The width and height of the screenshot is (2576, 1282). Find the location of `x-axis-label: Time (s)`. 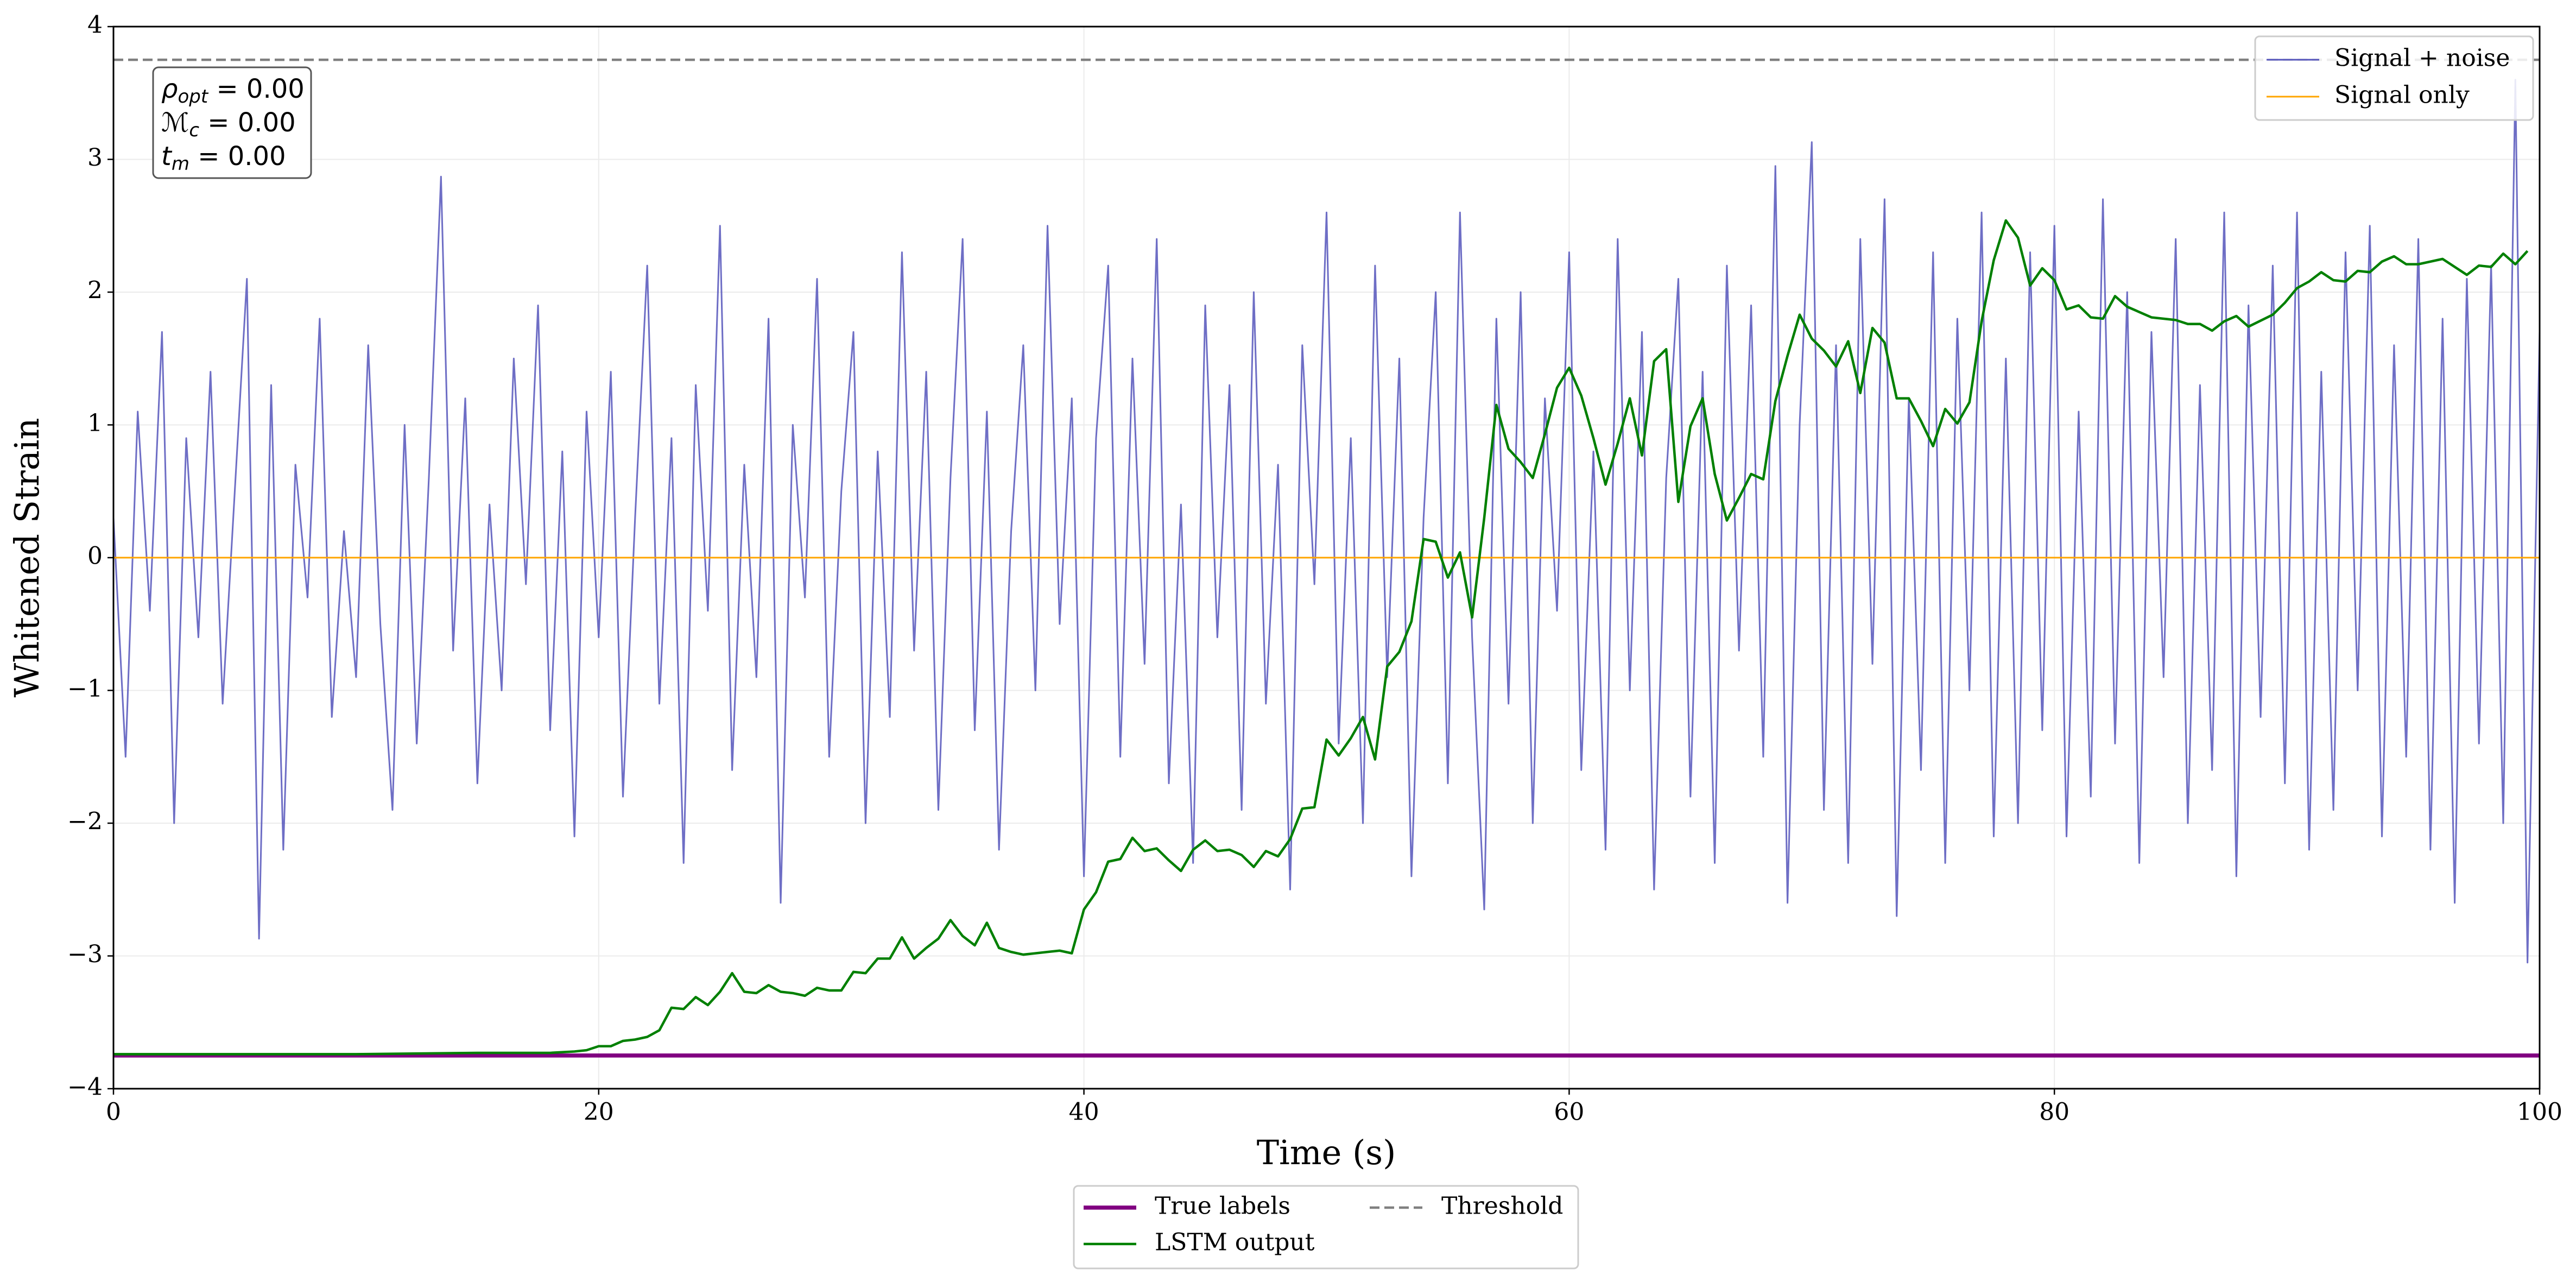

x-axis-label: Time (s) is located at coordinates (1326, 1152).